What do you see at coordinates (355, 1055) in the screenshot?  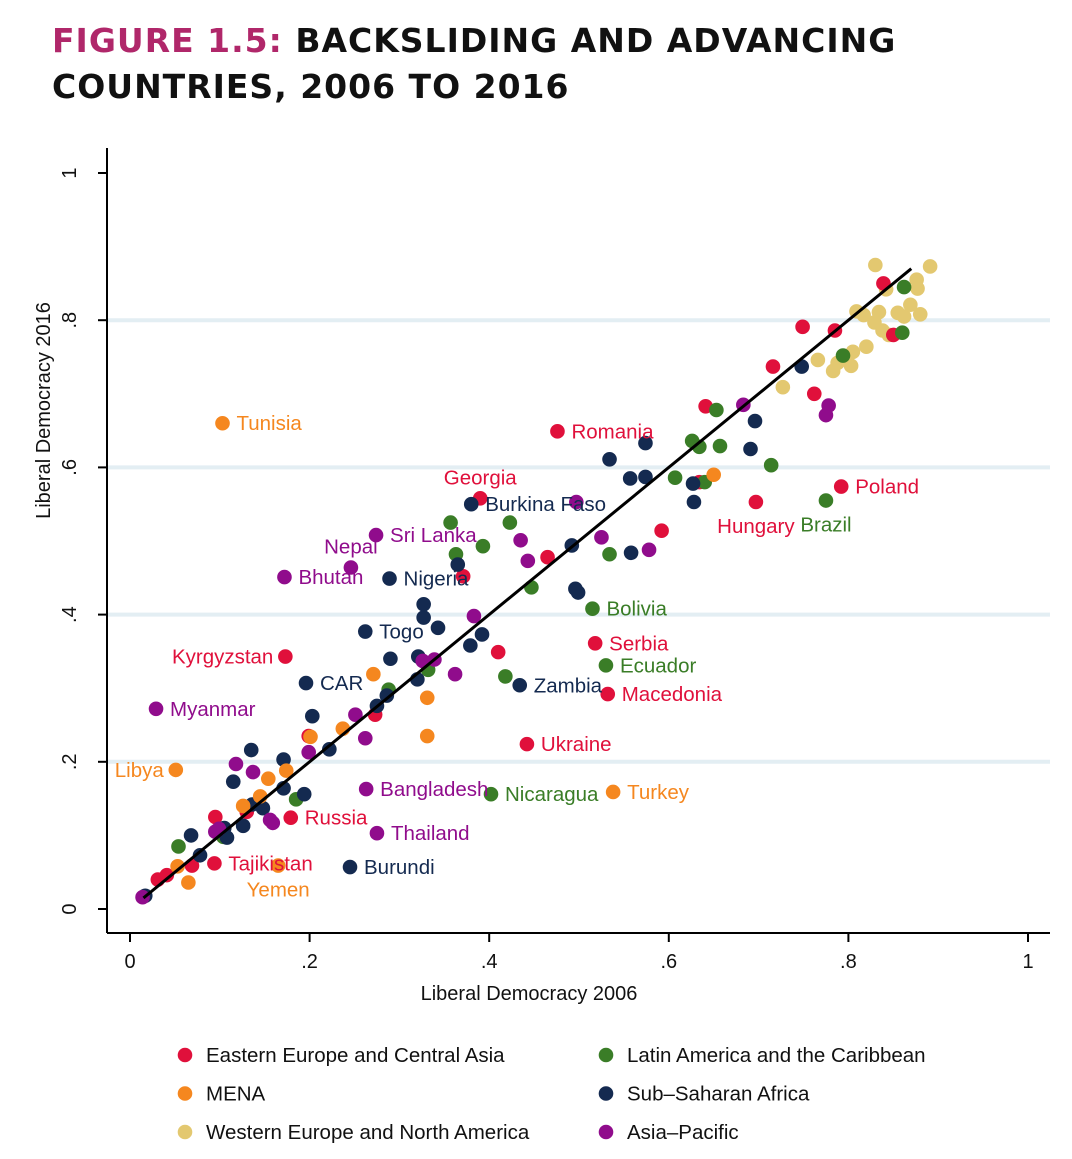 I see `legend-label: Eastern Europe and Central Asia` at bounding box center [355, 1055].